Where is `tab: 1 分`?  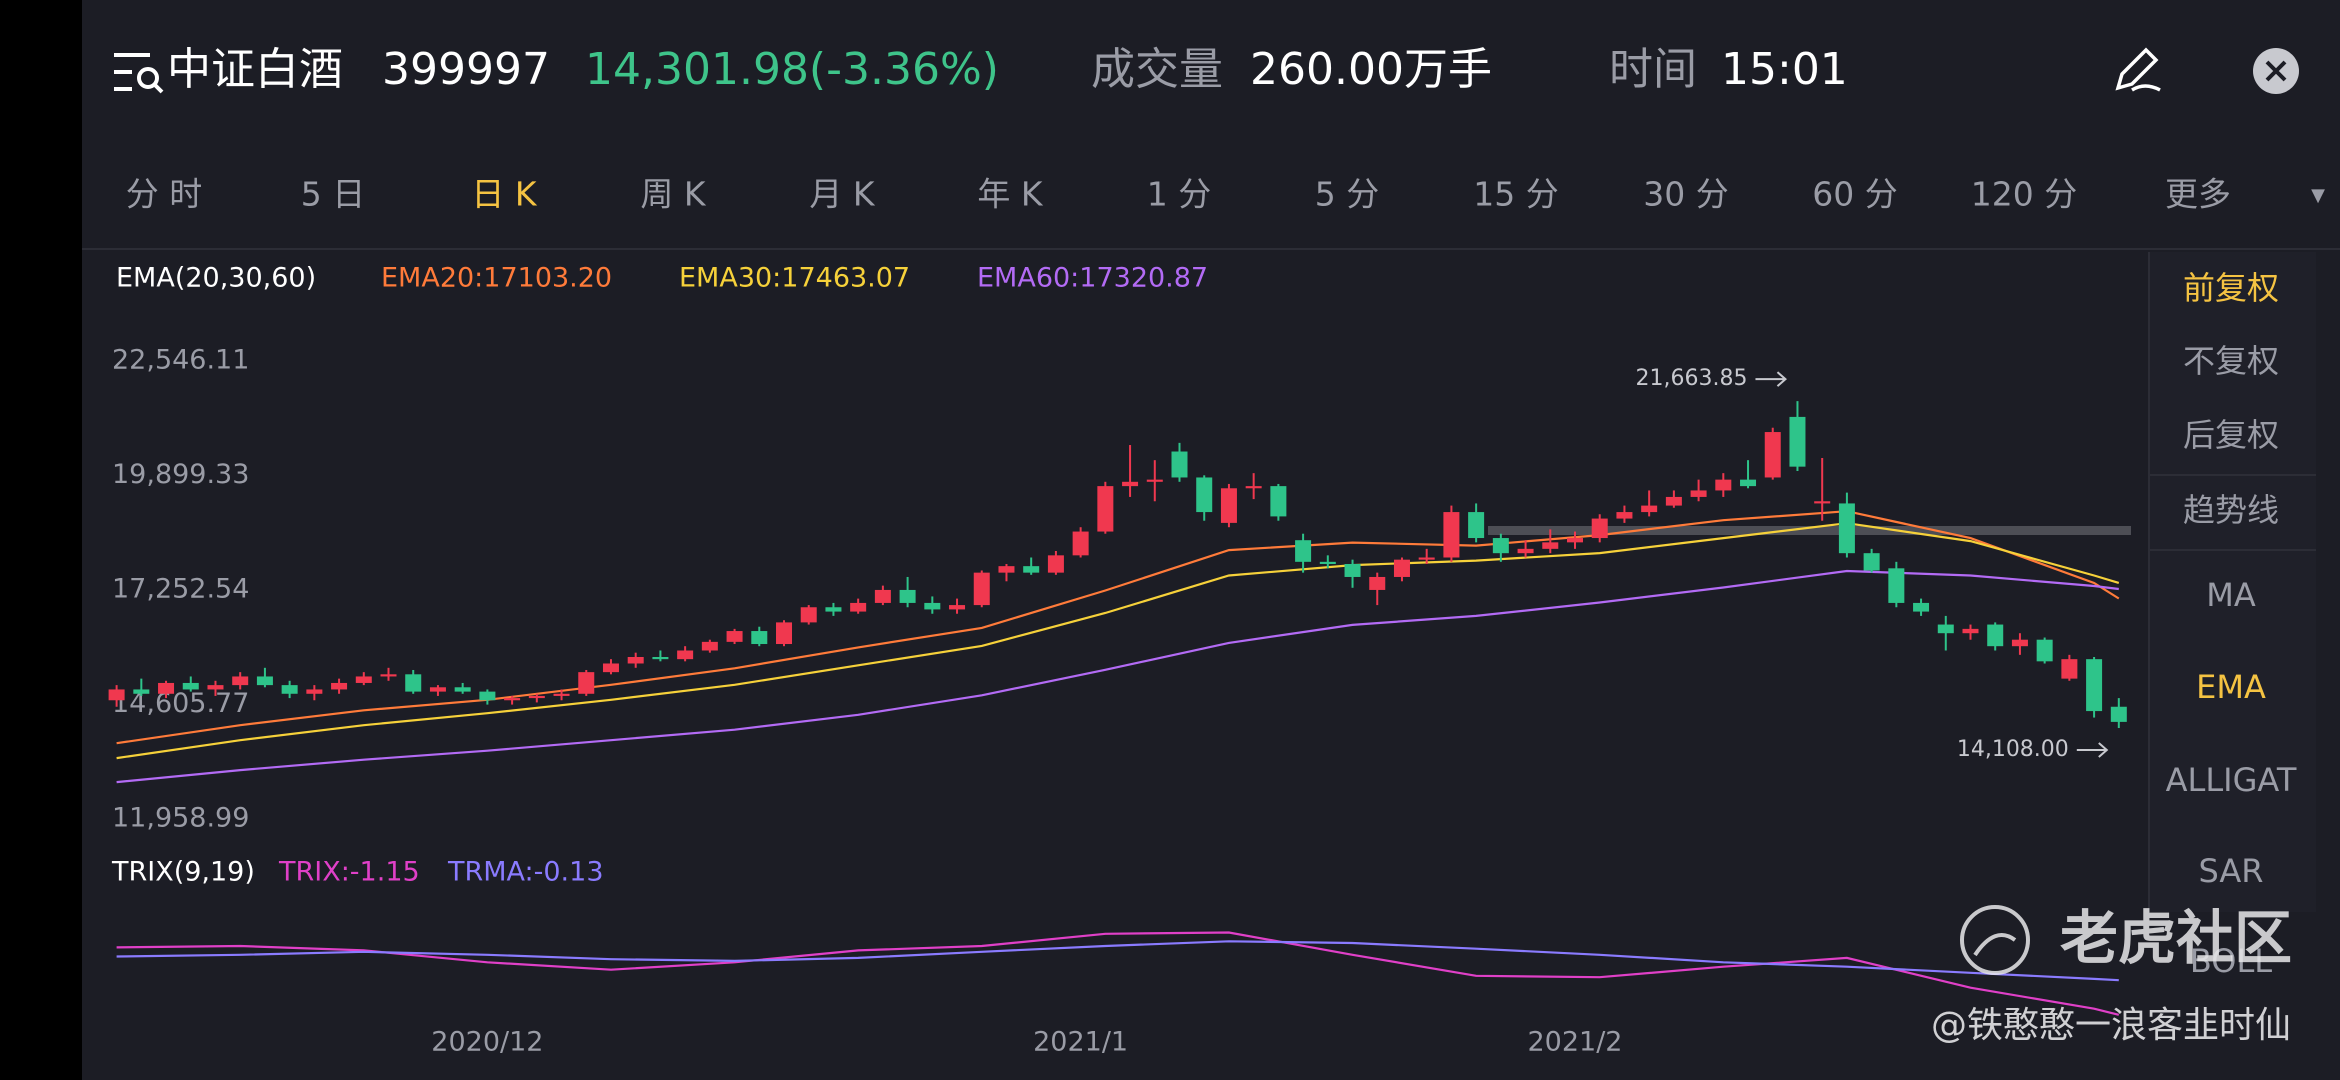 tab: 1 分 is located at coordinates (1179, 194).